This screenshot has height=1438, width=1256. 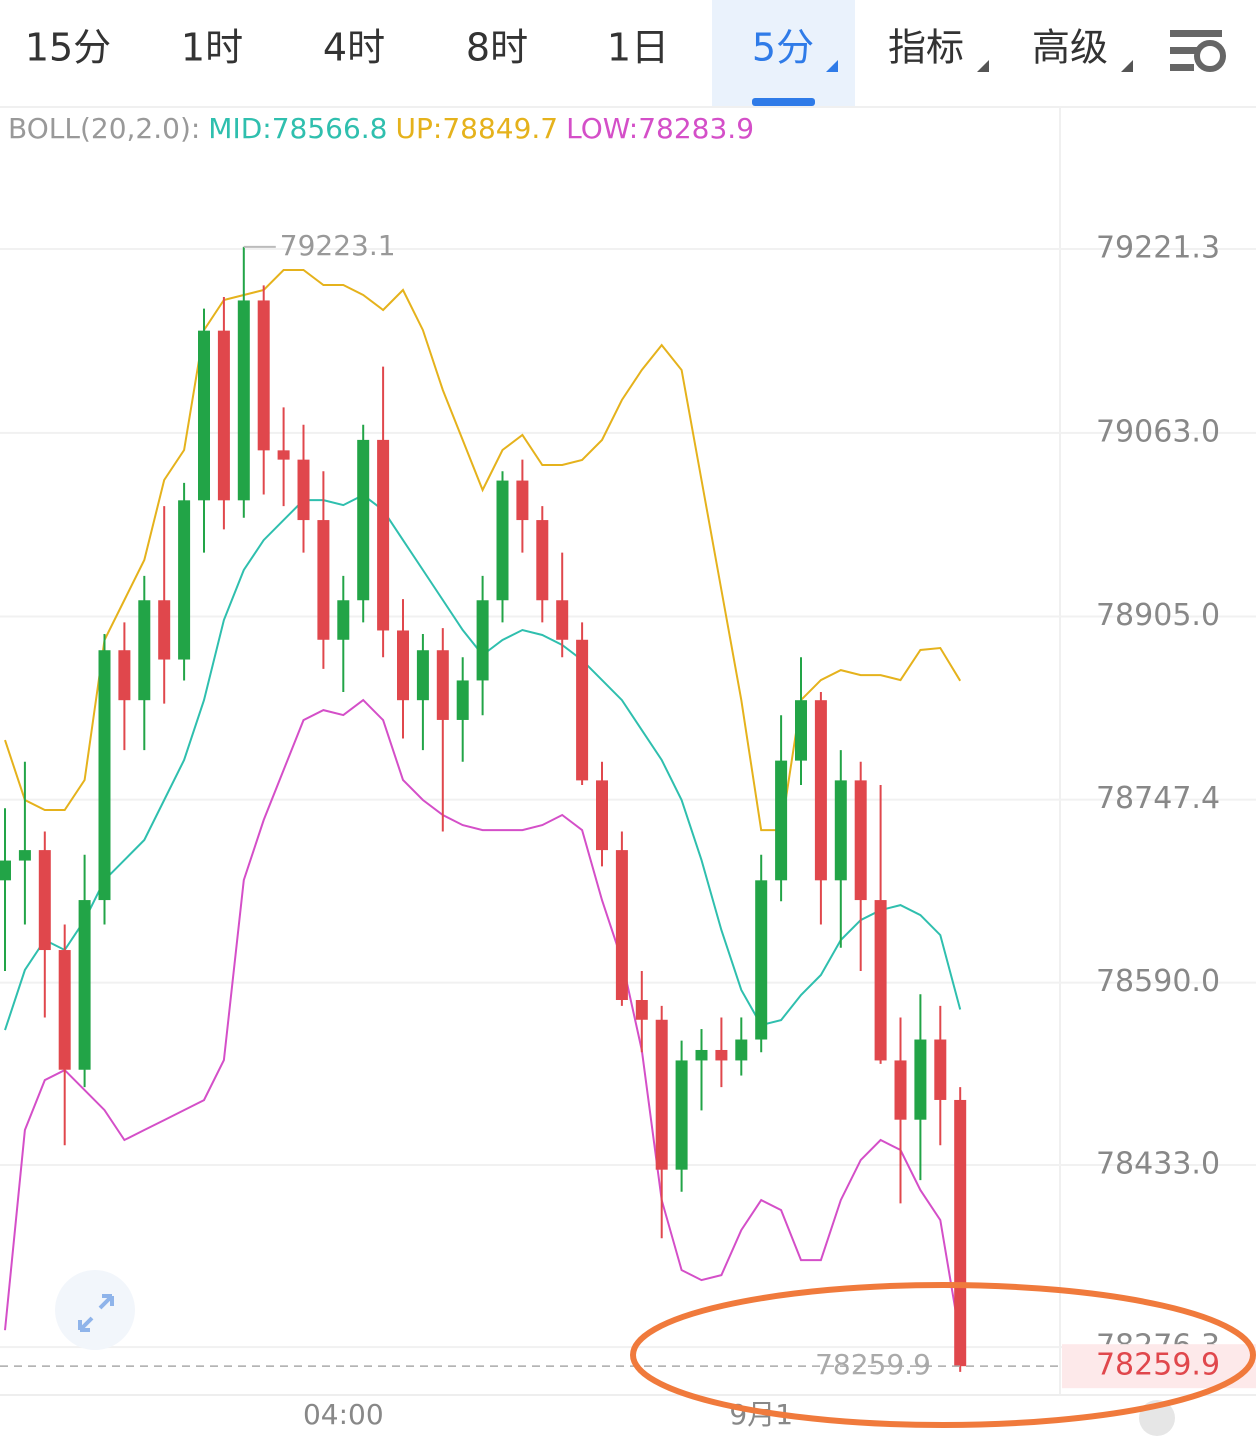 I want to click on y-tick-label: 78433.0, so click(x=1158, y=1164).